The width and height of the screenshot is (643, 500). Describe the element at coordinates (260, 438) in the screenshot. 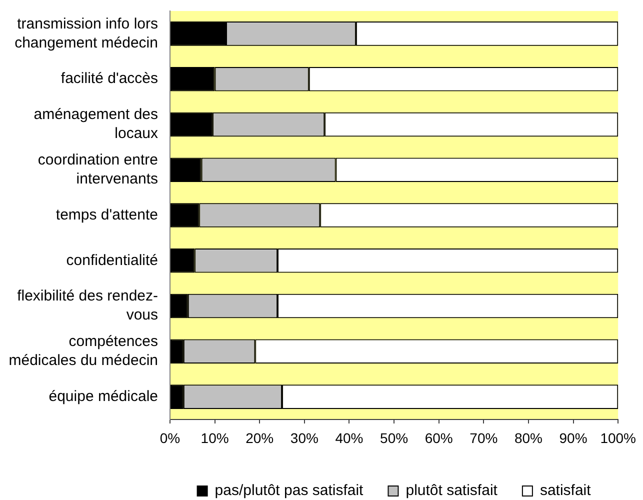

I see `x-tick-label: 20%` at that location.